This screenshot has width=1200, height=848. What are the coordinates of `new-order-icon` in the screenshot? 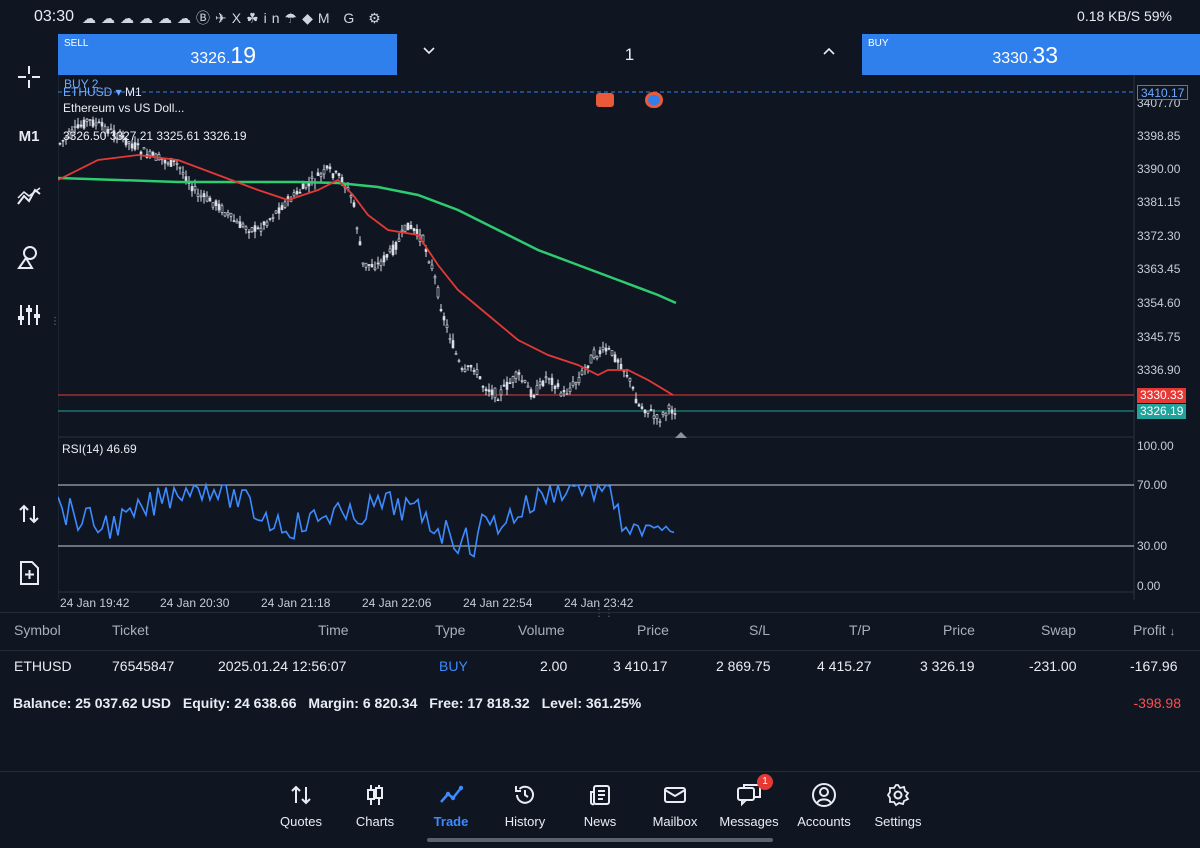 It's located at (29, 576).